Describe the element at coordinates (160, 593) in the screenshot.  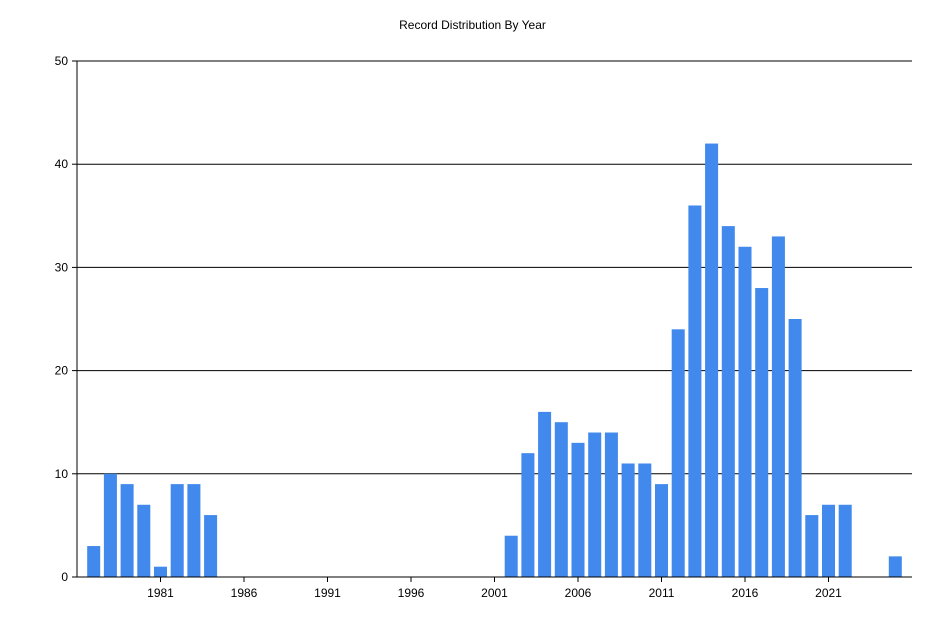
I see `x-tick-label: 1981` at that location.